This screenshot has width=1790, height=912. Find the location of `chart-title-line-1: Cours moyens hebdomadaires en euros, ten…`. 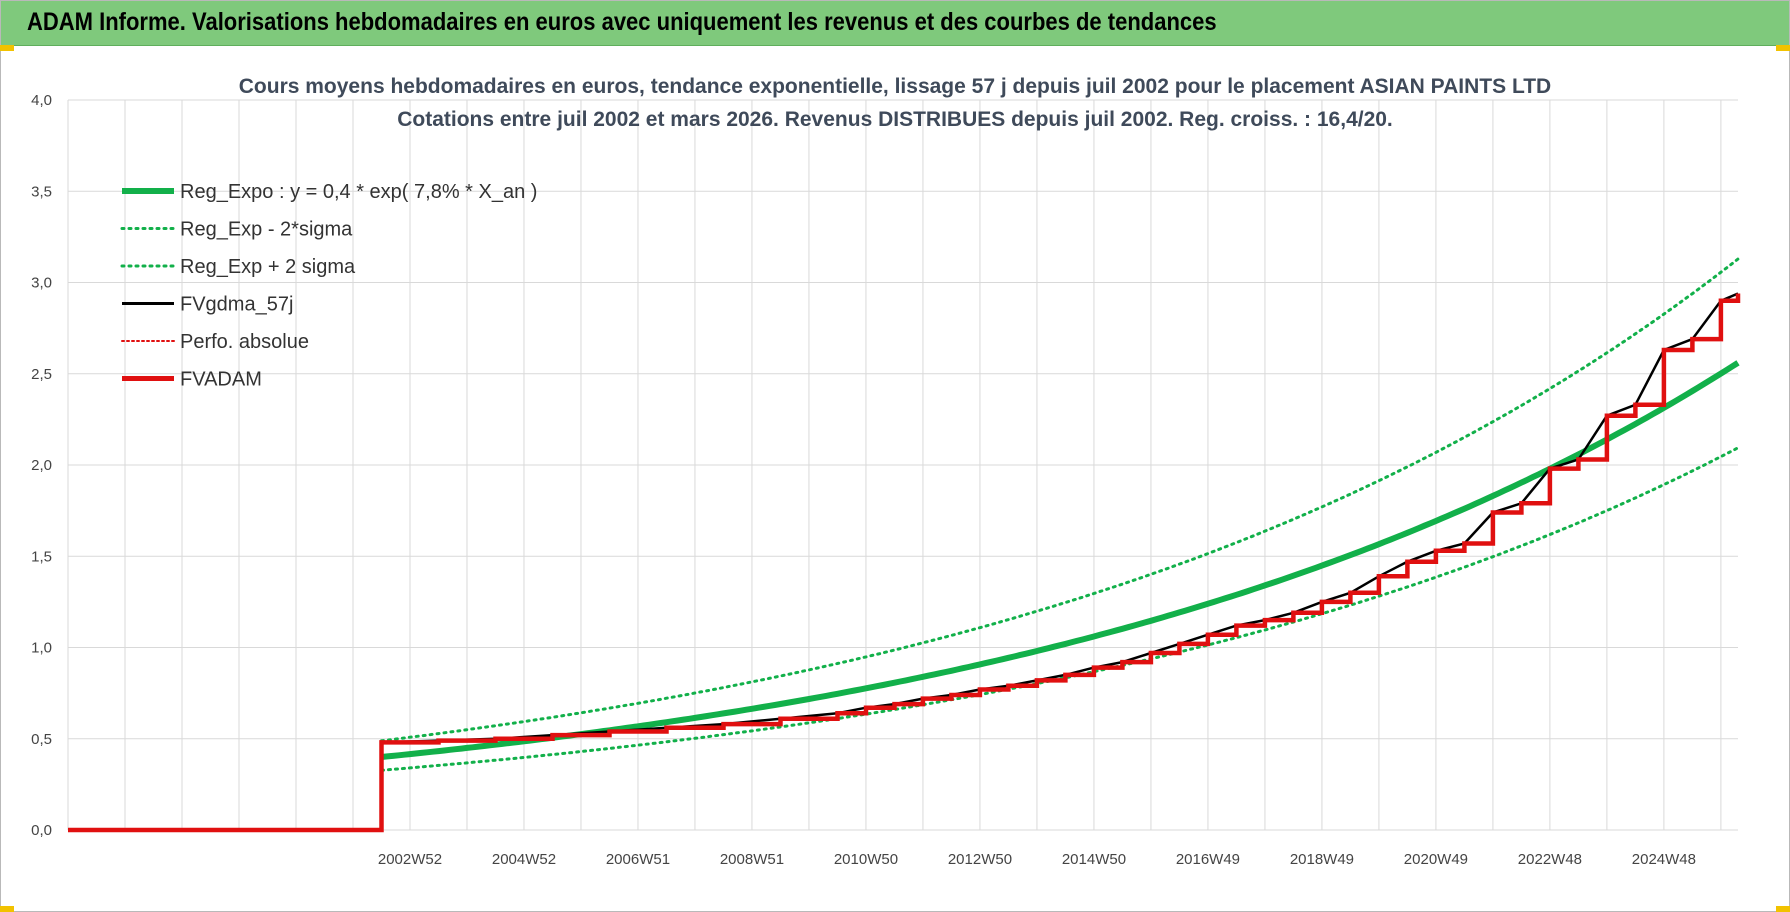

chart-title-line-1: Cours moyens hebdomadaires en euros, ten… is located at coordinates (895, 86).